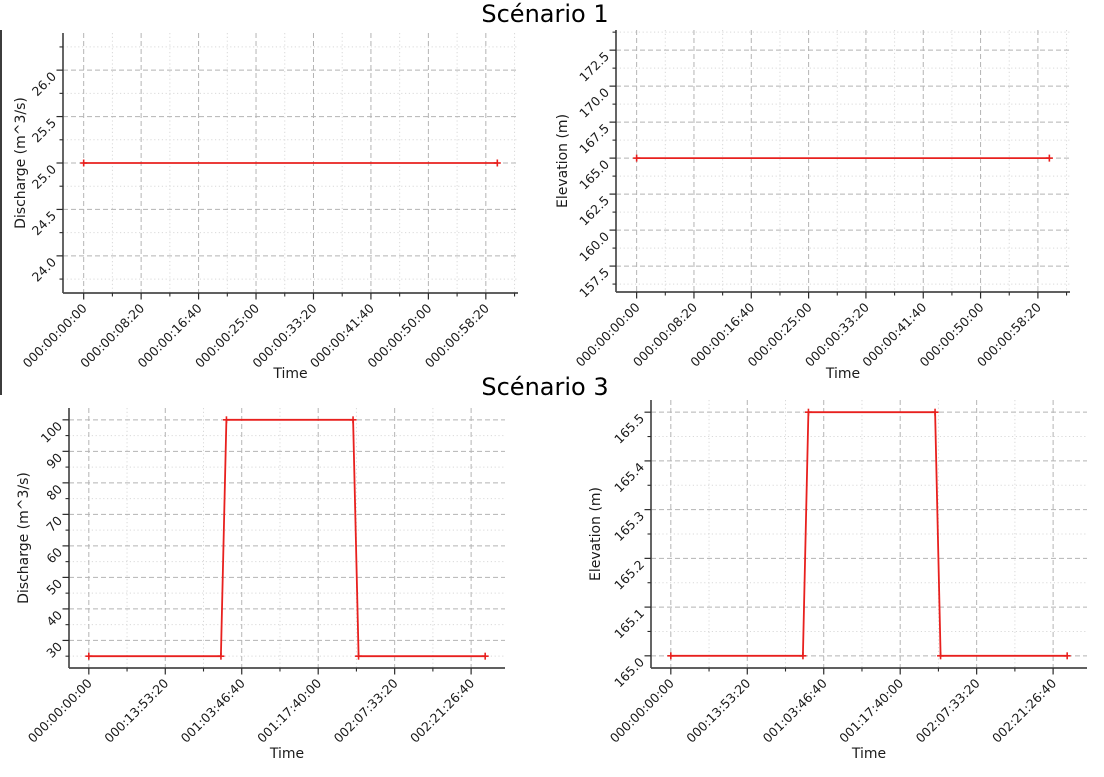 Image resolution: width=1104 pixels, height=777 pixels. Describe the element at coordinates (629, 477) in the screenshot. I see `svg-text: 165.4` at that location.